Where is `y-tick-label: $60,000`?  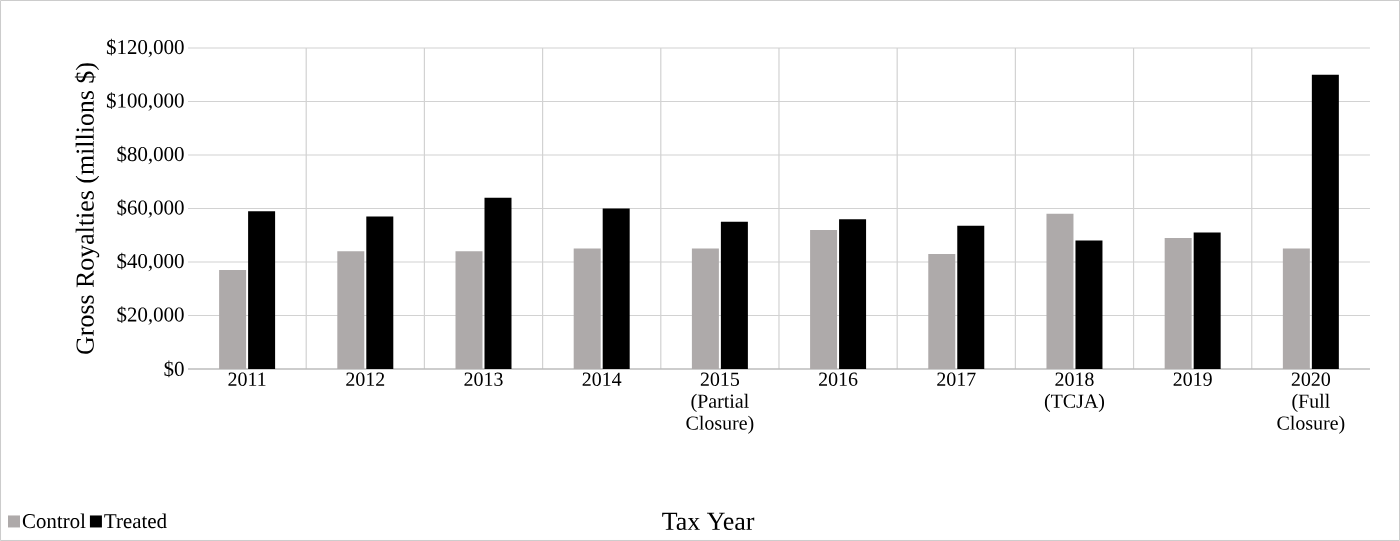
y-tick-label: $60,000 is located at coordinates (150, 208).